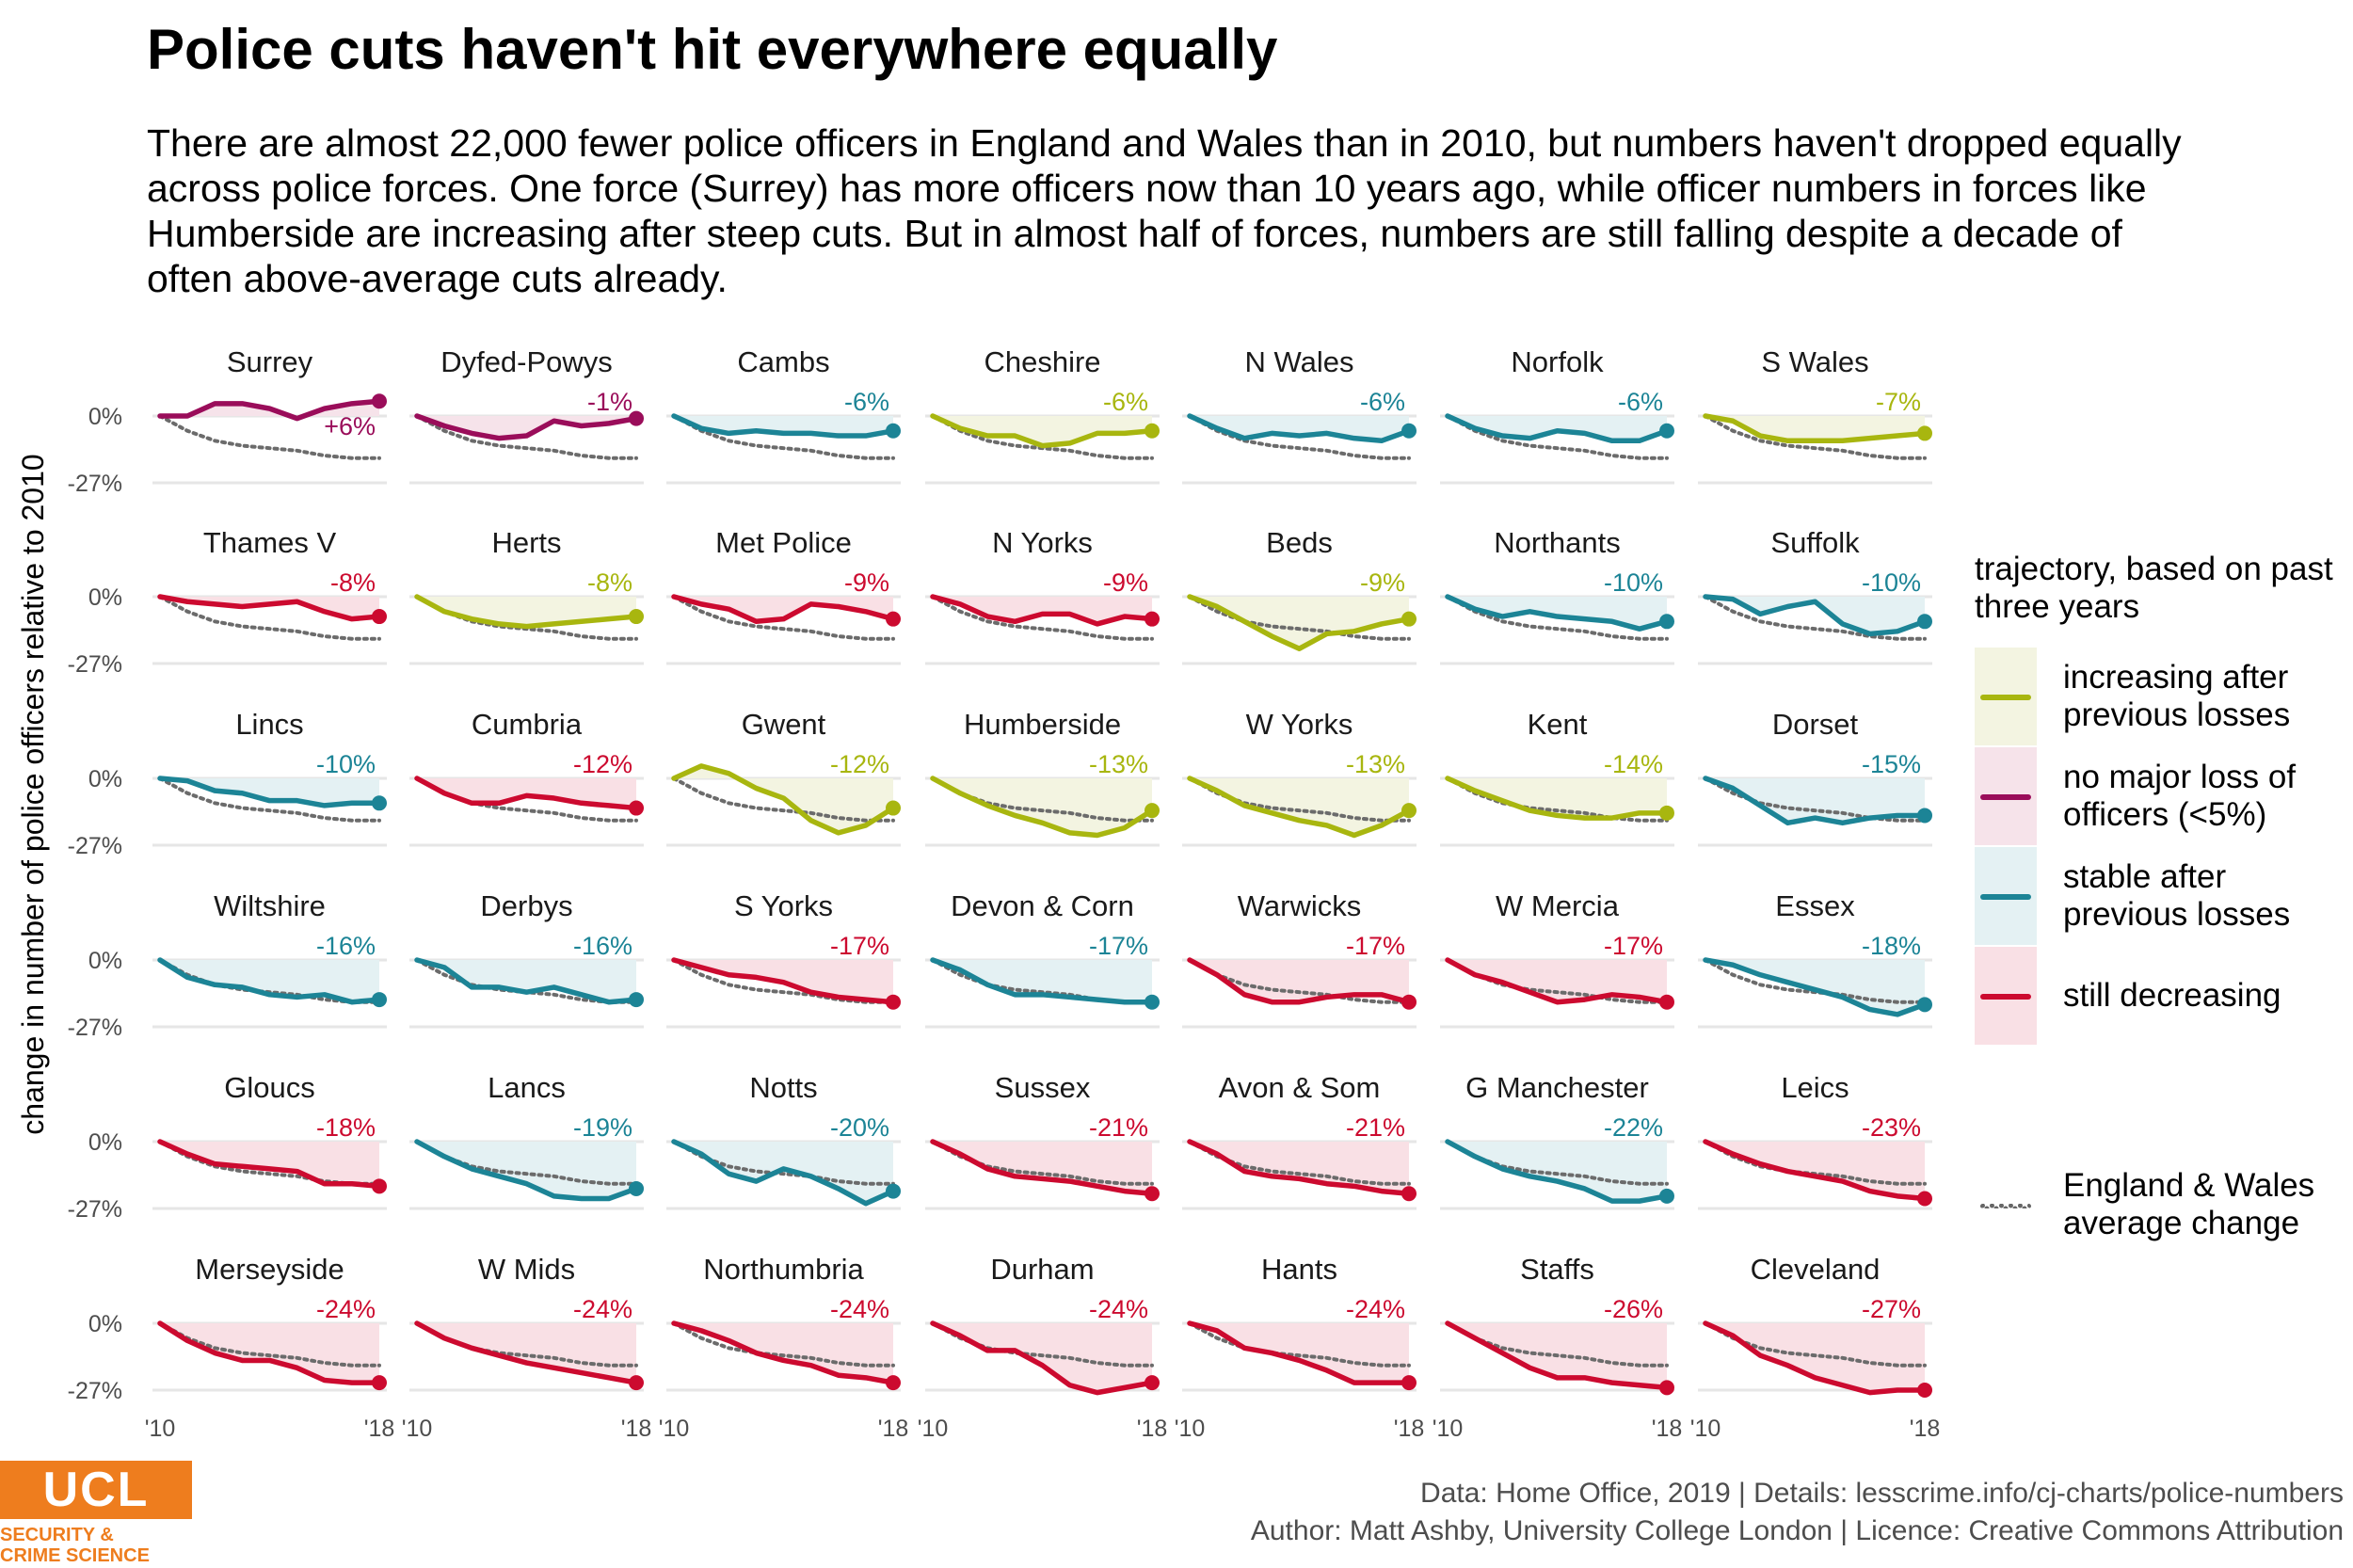  What do you see at coordinates (2163, 896) in the screenshot?
I see `legend-item-stable: stable after previous losses` at bounding box center [2163, 896].